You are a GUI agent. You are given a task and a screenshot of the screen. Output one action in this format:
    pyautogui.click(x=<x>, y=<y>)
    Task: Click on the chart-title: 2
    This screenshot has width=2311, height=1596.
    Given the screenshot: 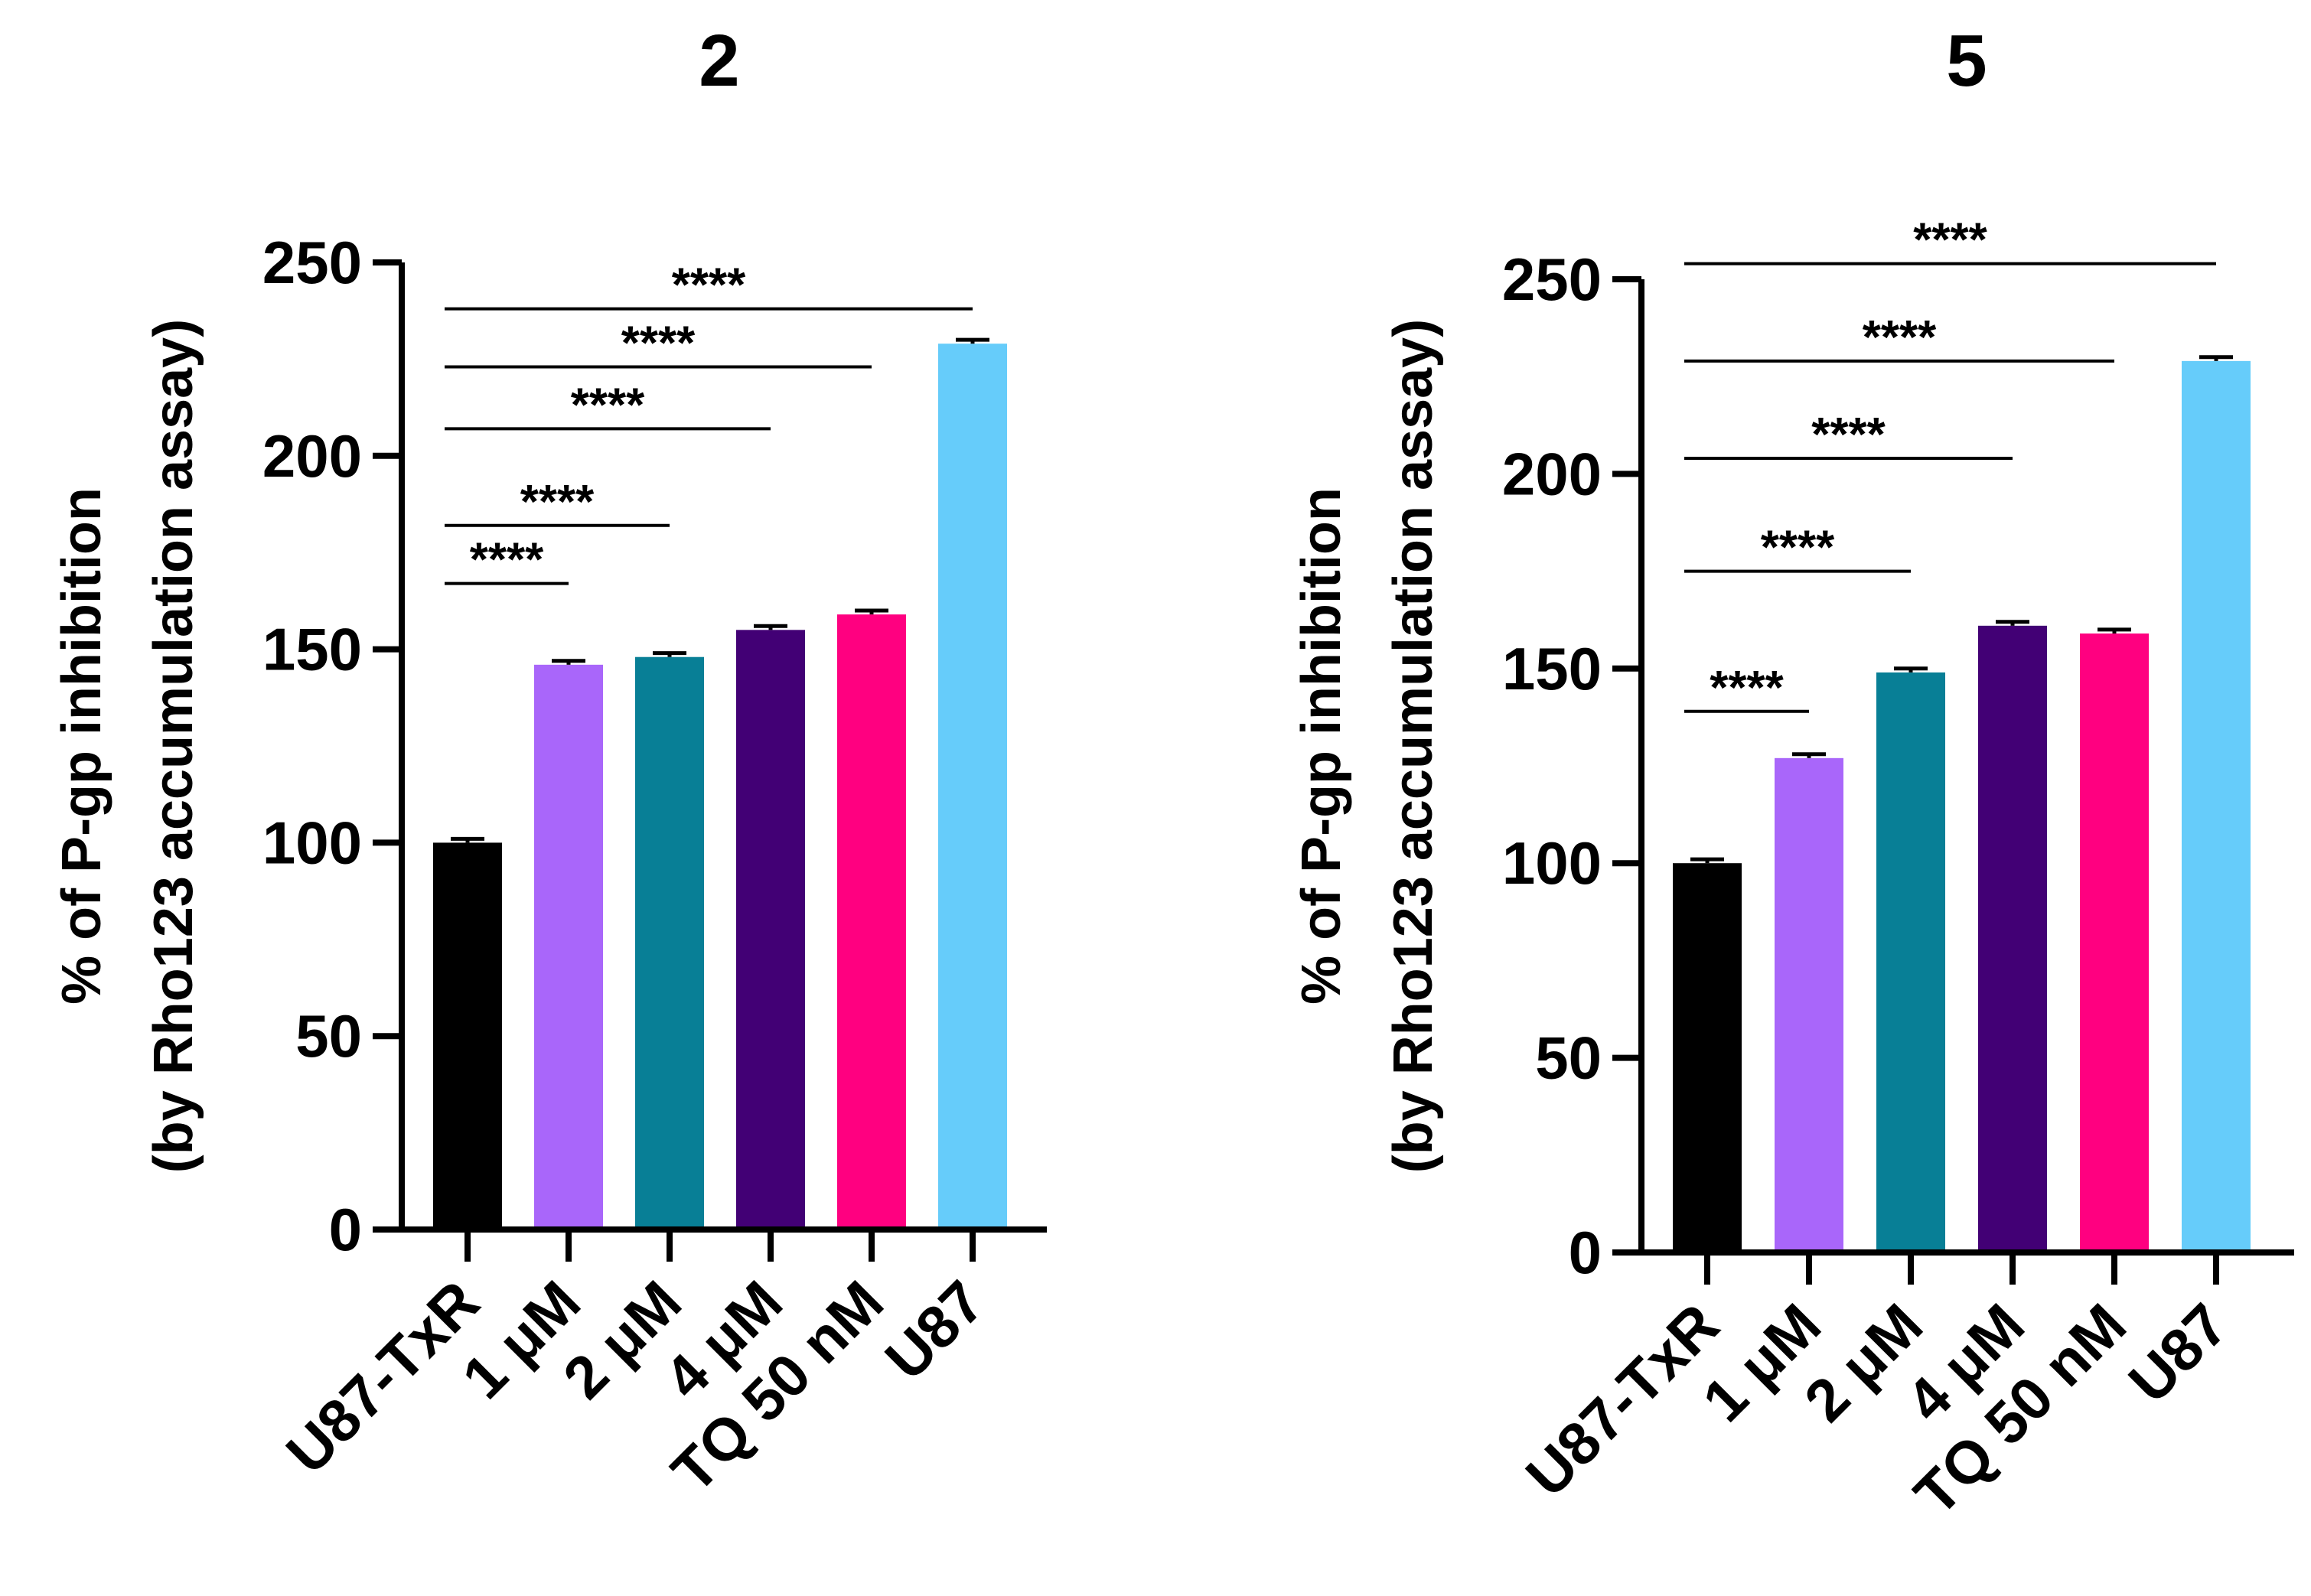 What is the action you would take?
    pyautogui.click(x=719, y=61)
    